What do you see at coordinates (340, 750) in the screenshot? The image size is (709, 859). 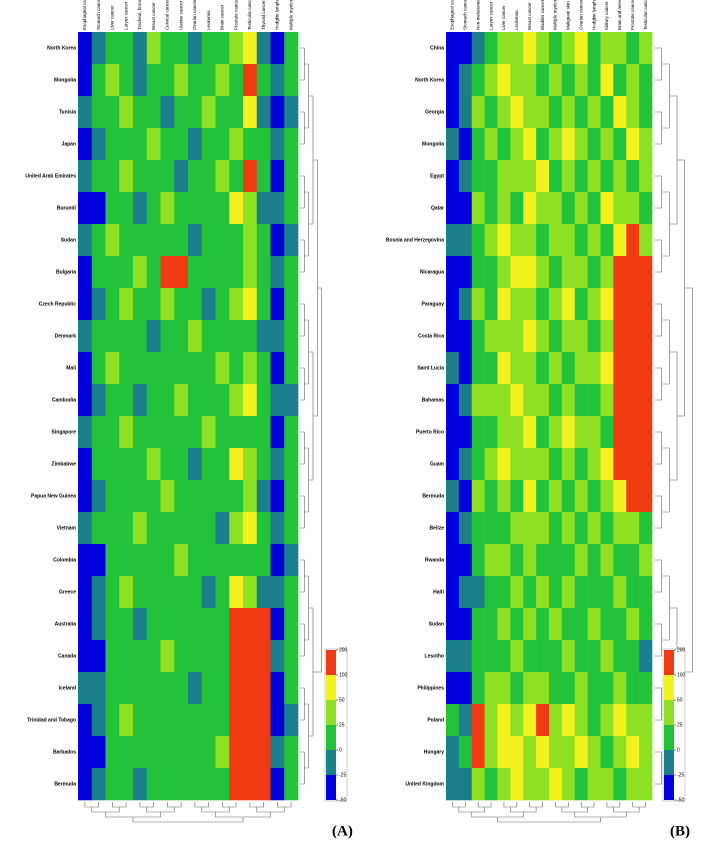 I see `colorbar-tick-label: 0` at bounding box center [340, 750].